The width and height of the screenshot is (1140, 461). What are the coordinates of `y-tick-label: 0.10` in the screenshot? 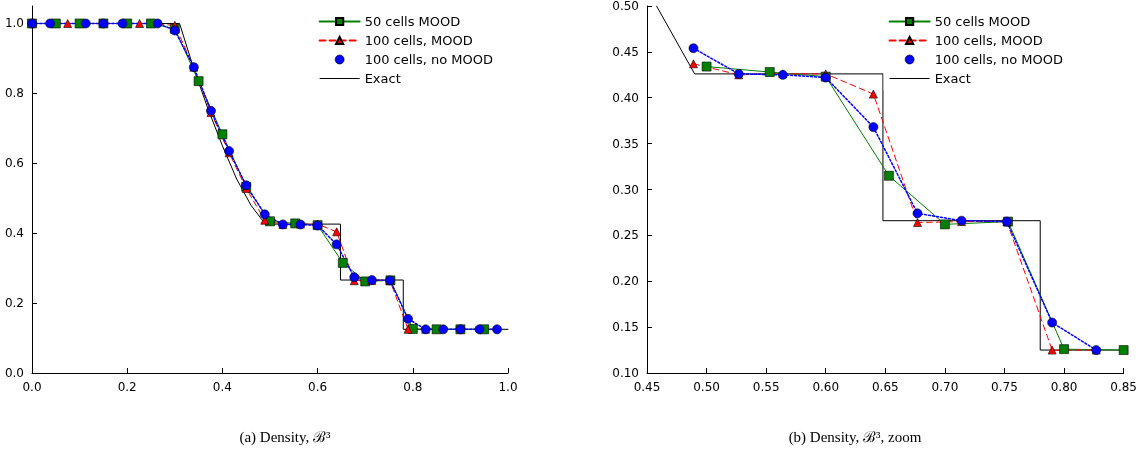 It's located at (625, 373).